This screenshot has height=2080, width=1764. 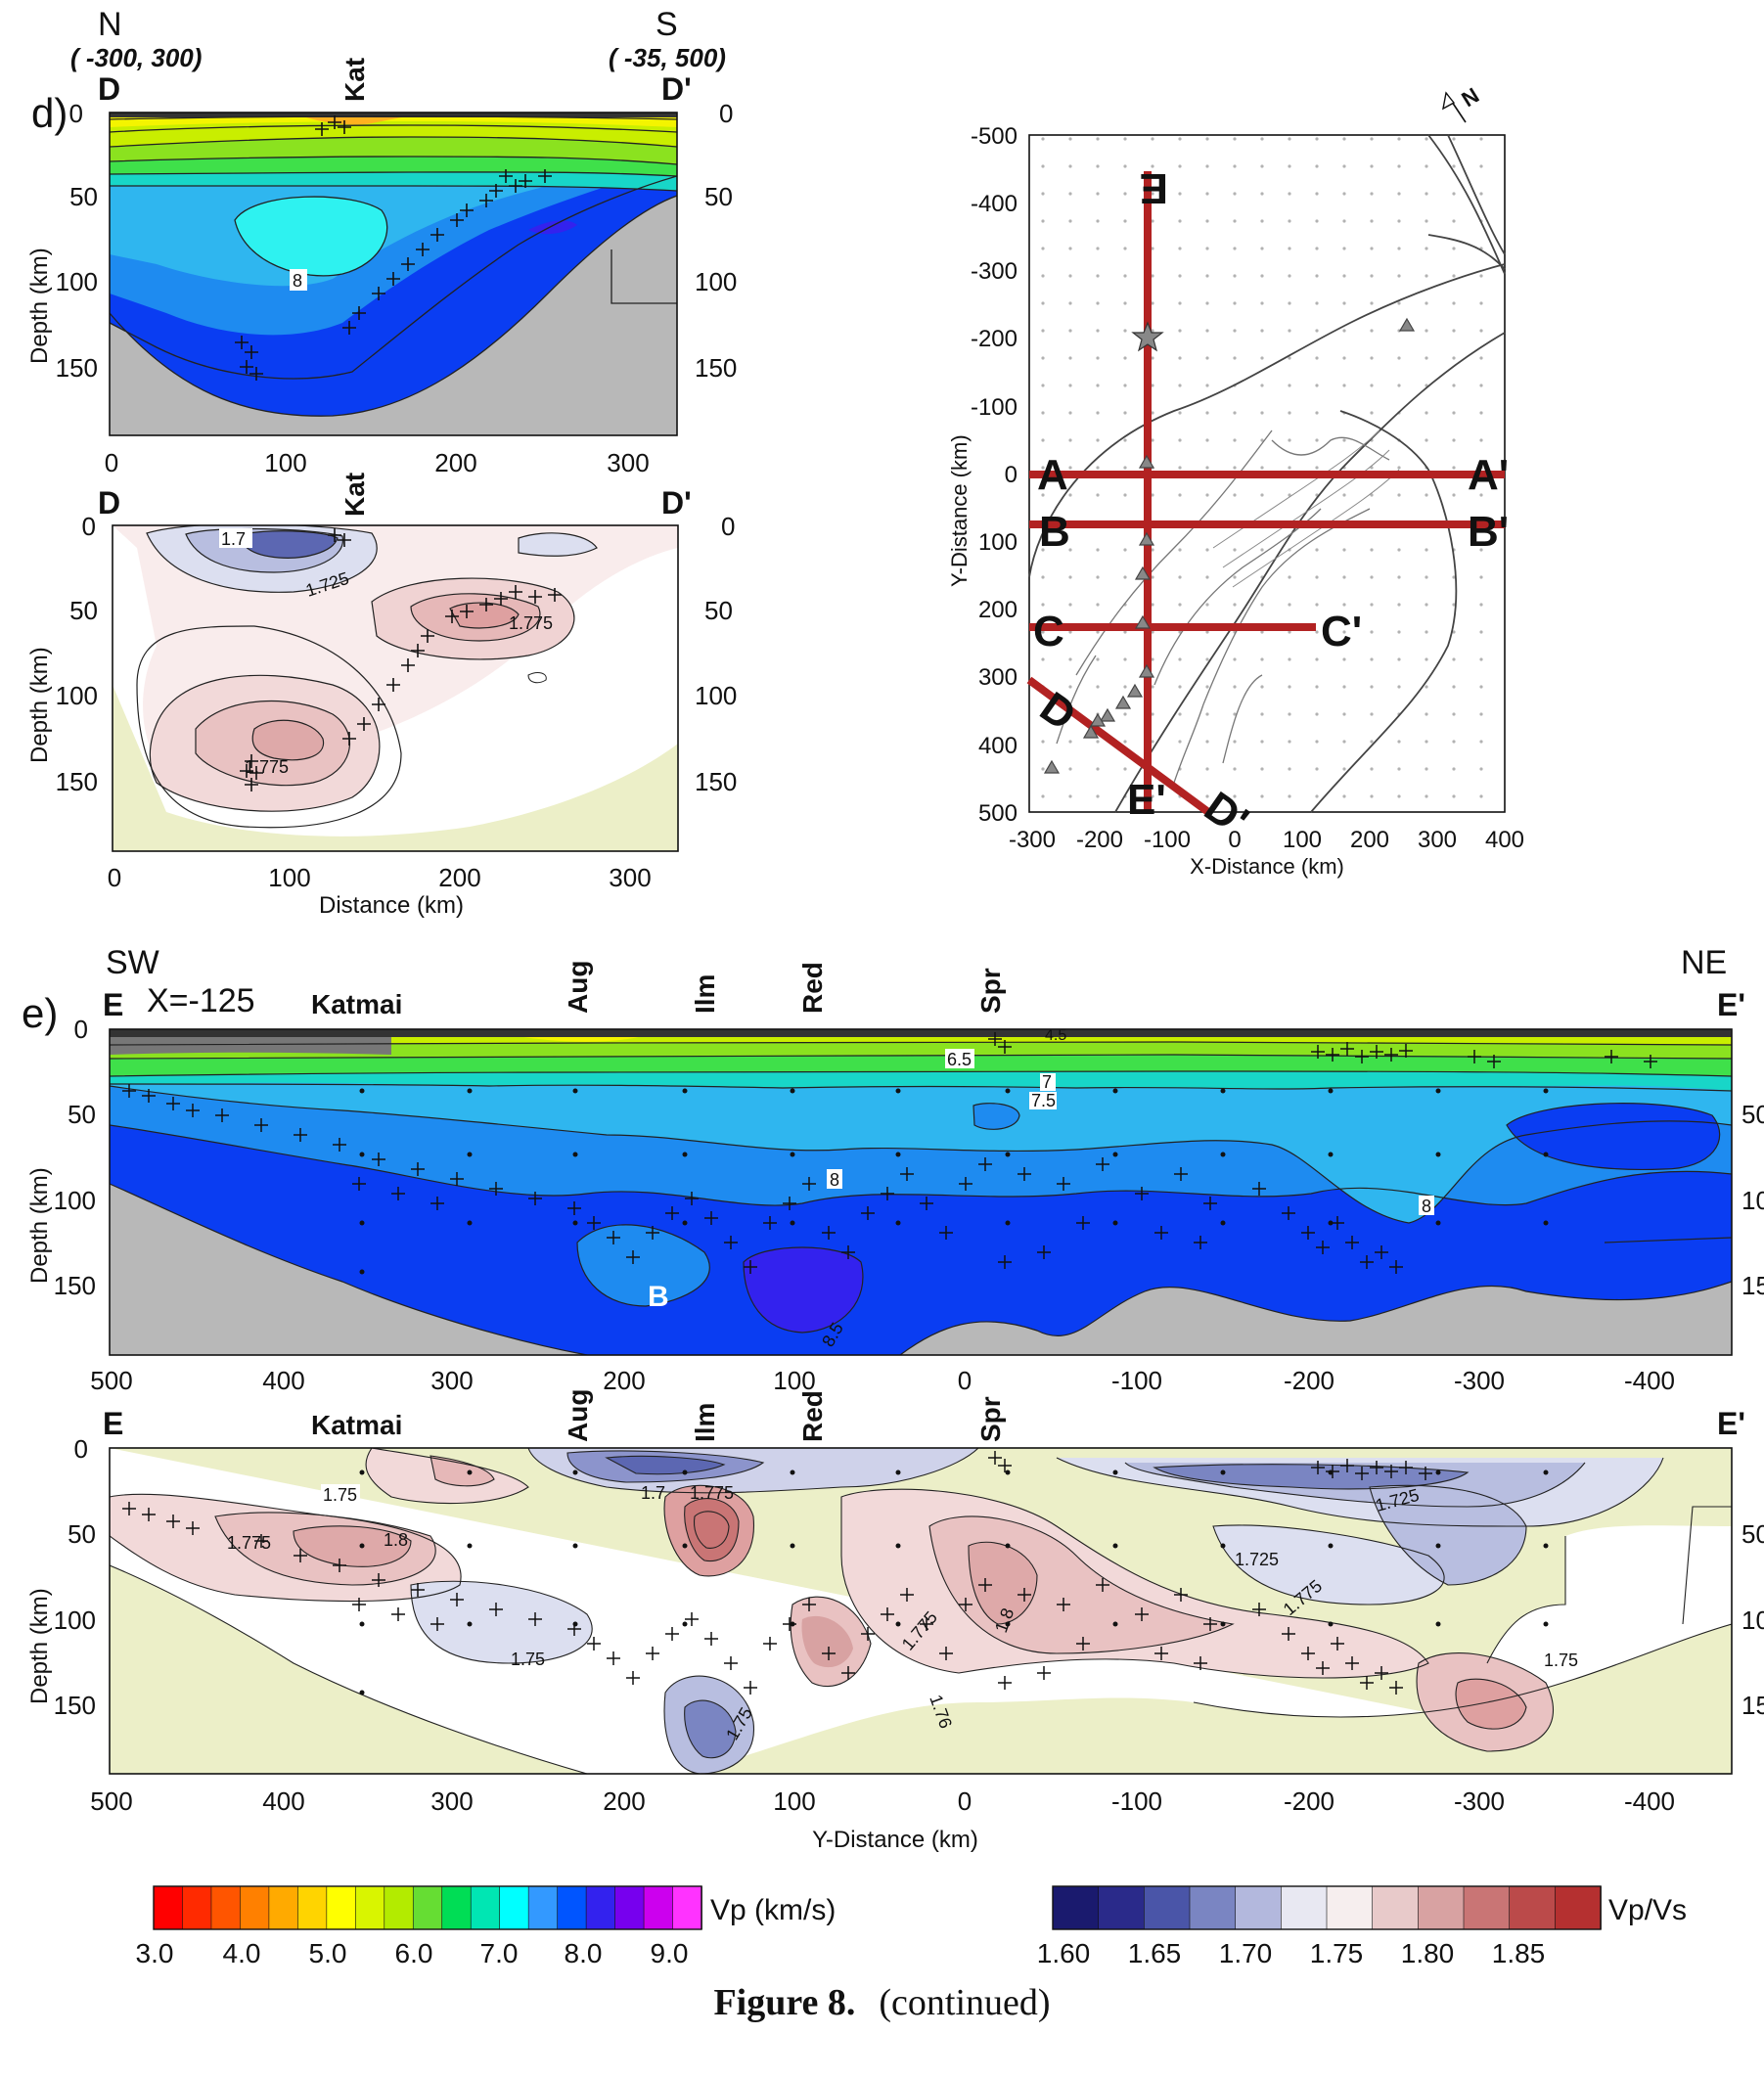 I want to click on panel-d-vpvs-section: D D' Kat, so click(x=382, y=696).